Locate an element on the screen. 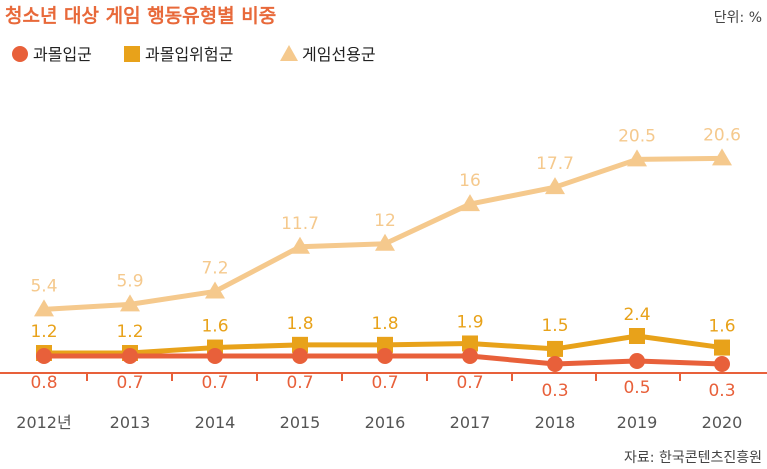  legend-item: 과몰입위험군 is located at coordinates (178, 54).